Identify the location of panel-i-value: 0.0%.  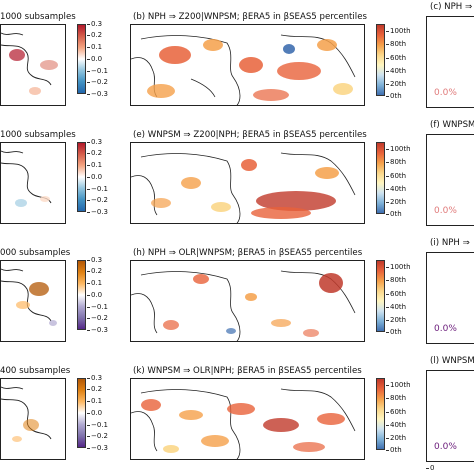
(445, 329).